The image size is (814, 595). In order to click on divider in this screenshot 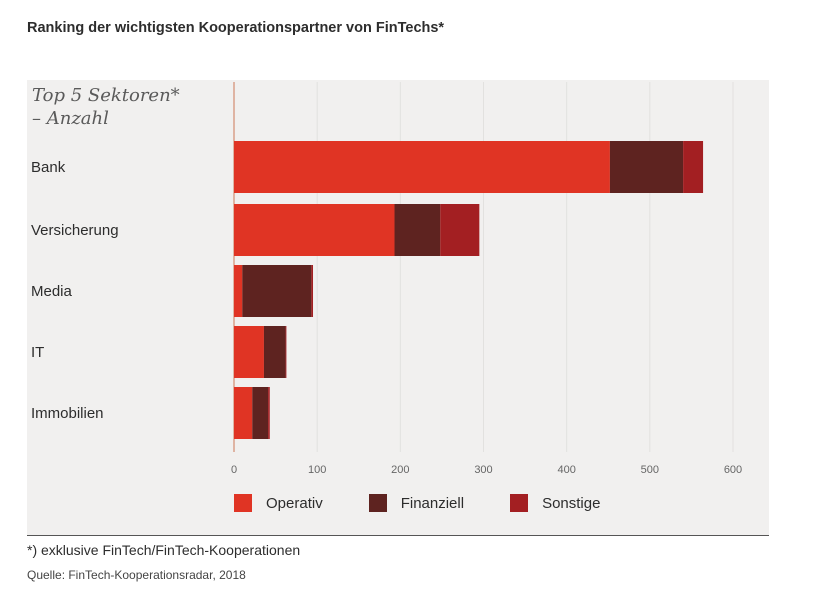, I will do `click(398, 535)`.